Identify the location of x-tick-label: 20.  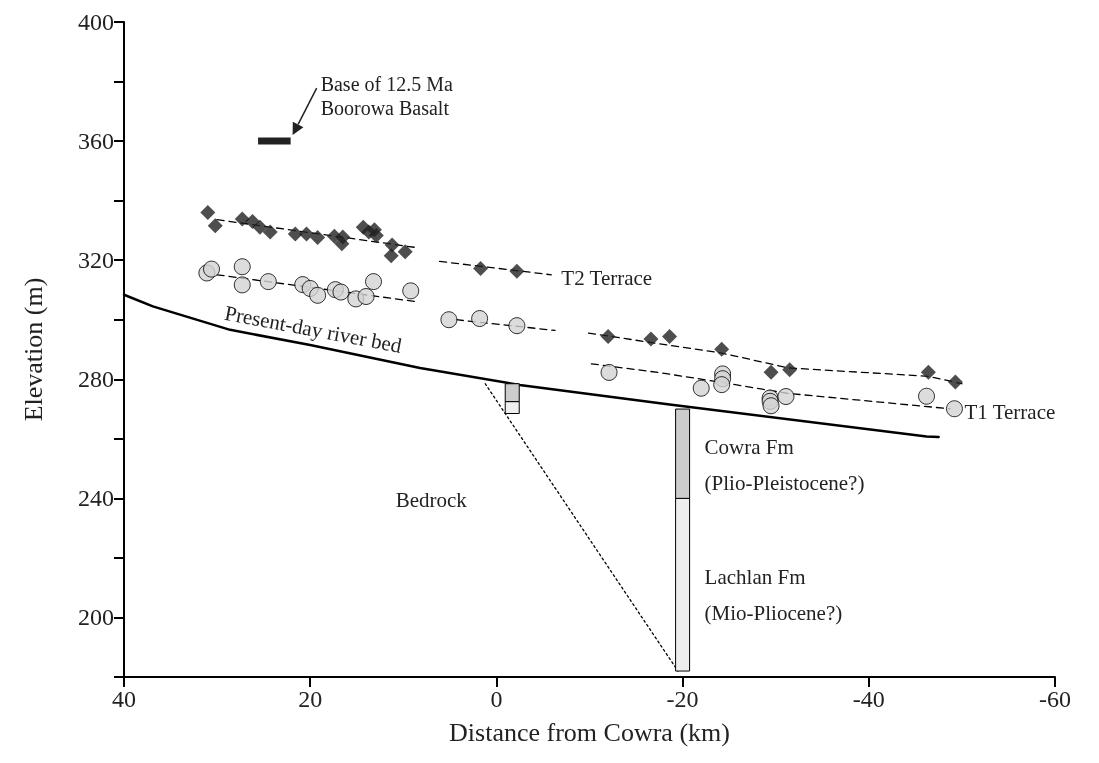
(310, 699).